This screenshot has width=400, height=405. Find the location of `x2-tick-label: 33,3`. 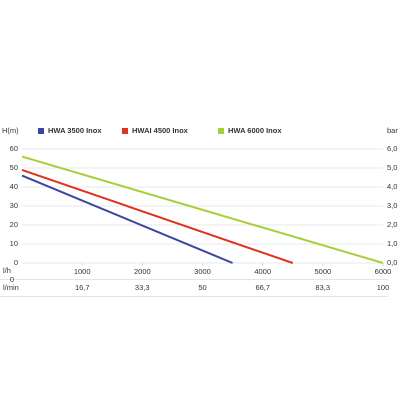

x2-tick-label: 33,3 is located at coordinates (142, 287).